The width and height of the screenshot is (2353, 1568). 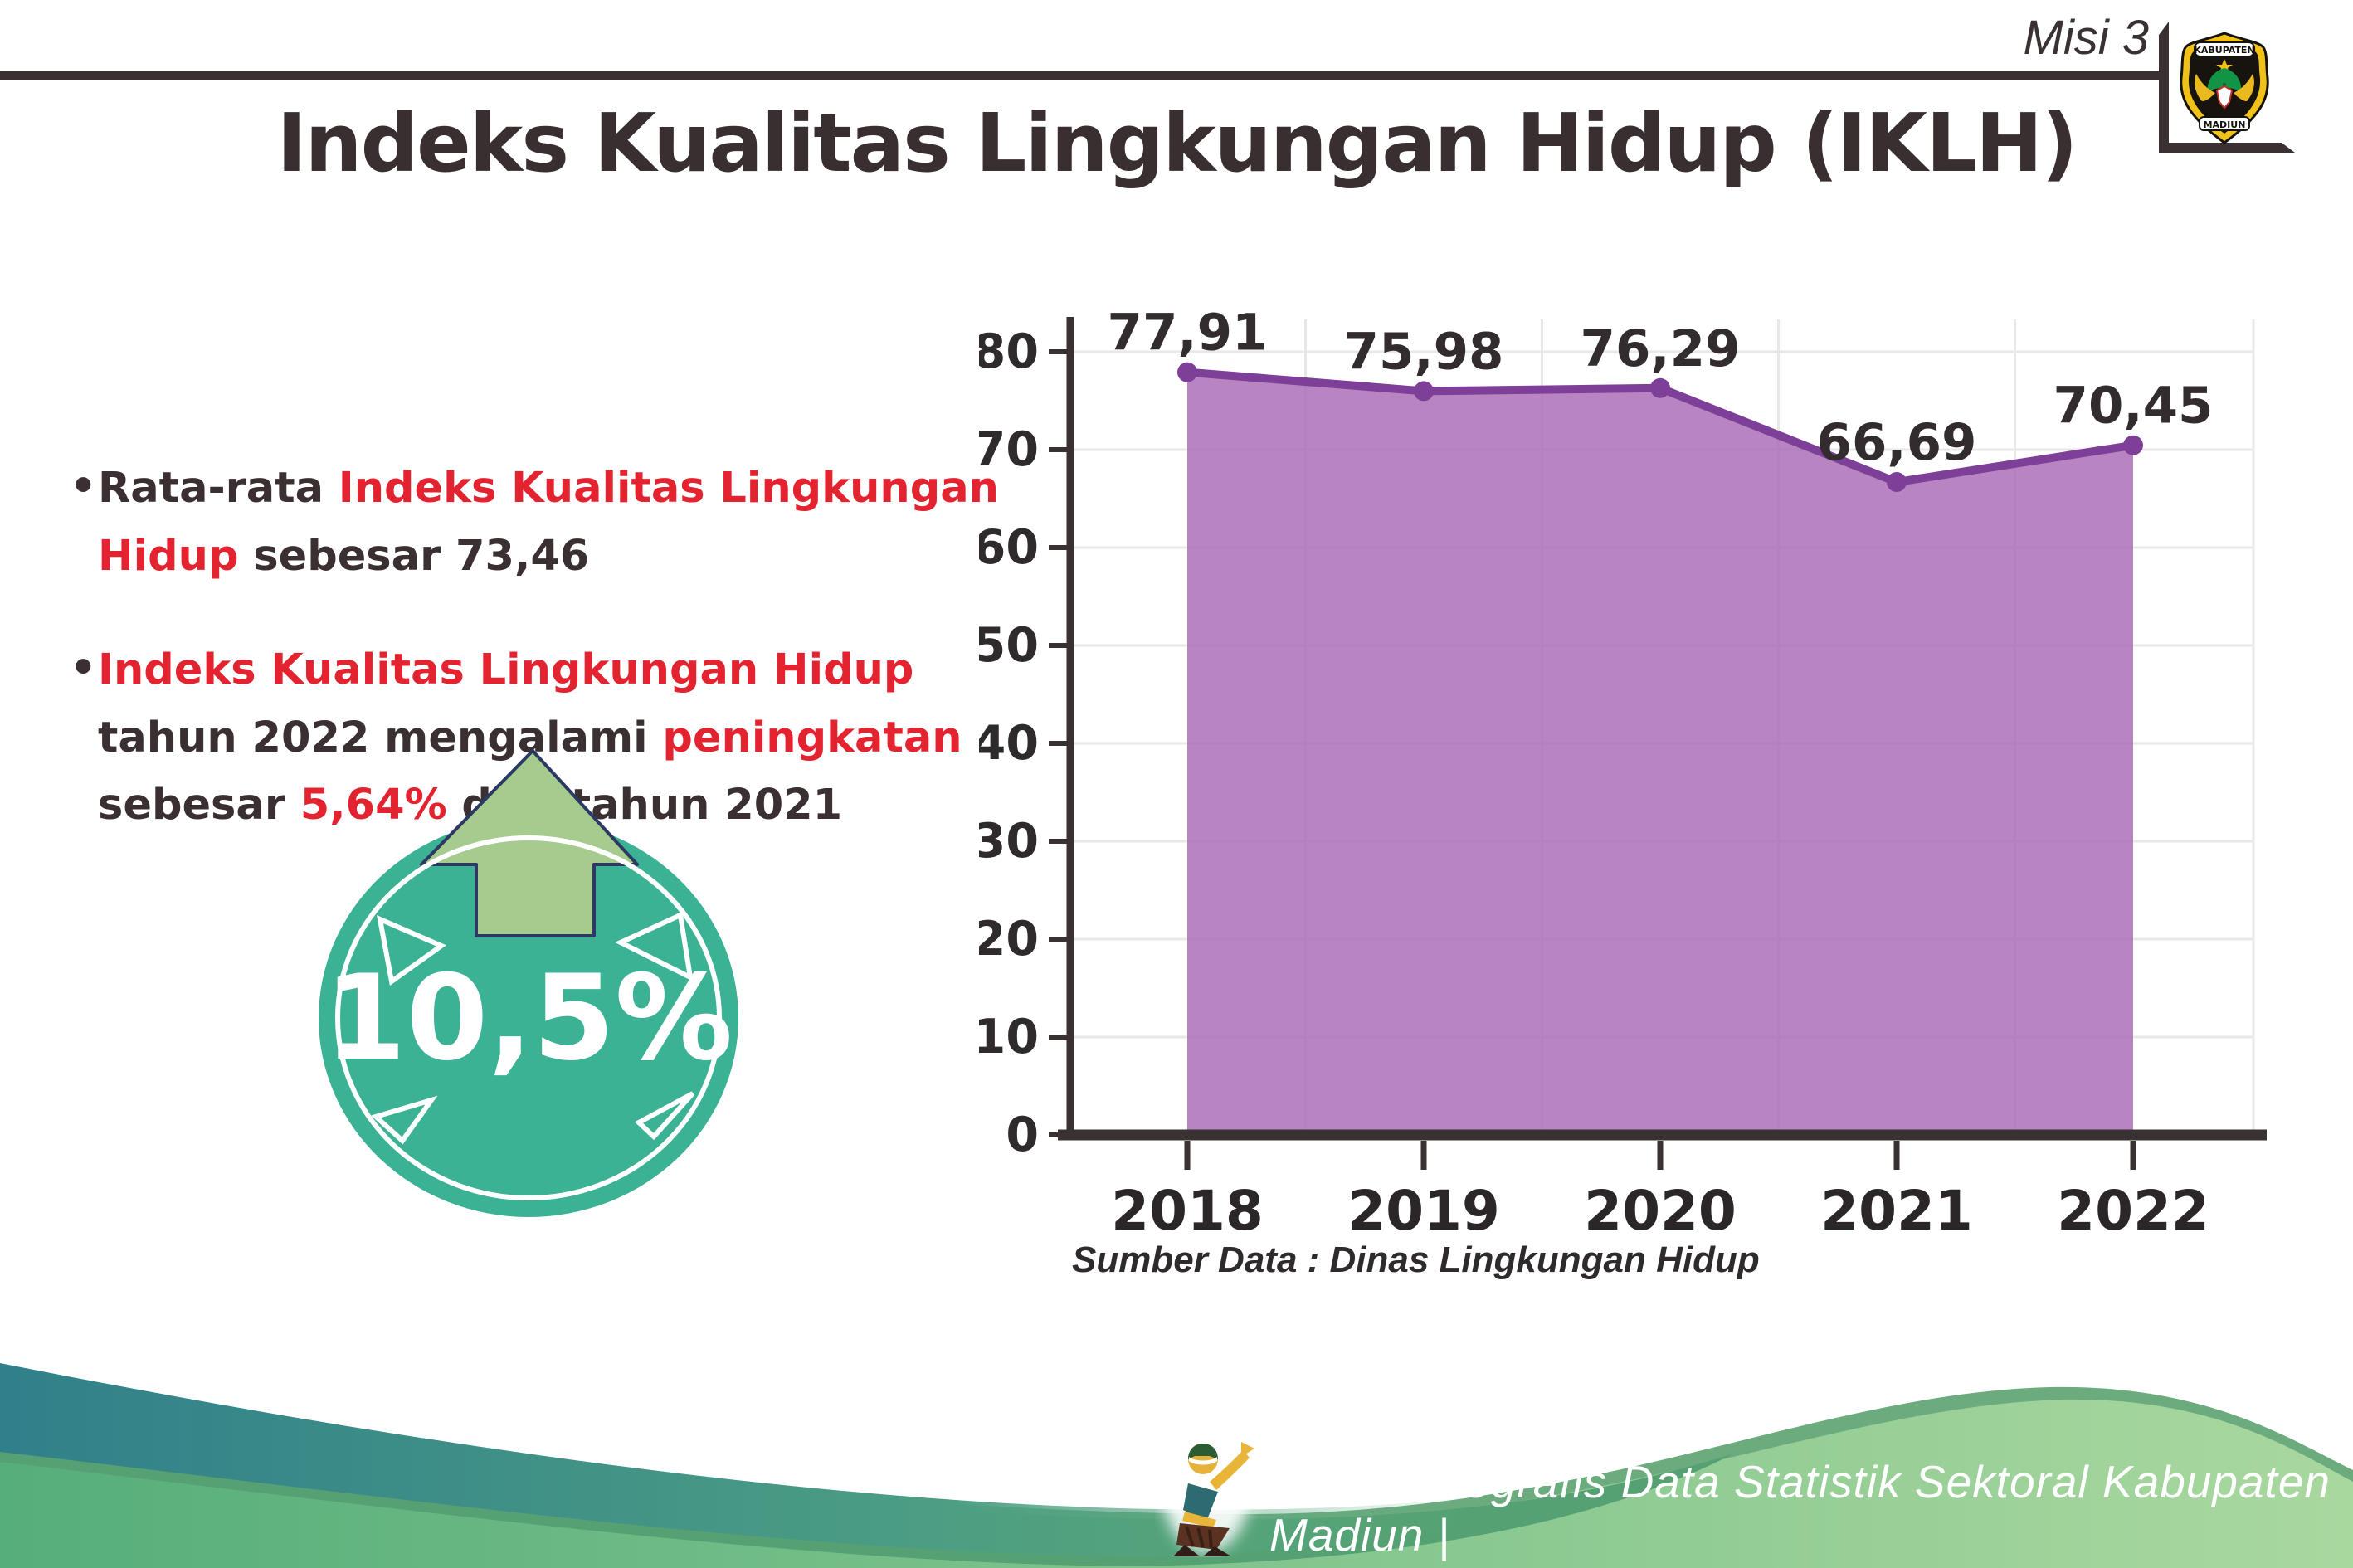 What do you see at coordinates (867, 1459) in the screenshot?
I see `wave-teal` at bounding box center [867, 1459].